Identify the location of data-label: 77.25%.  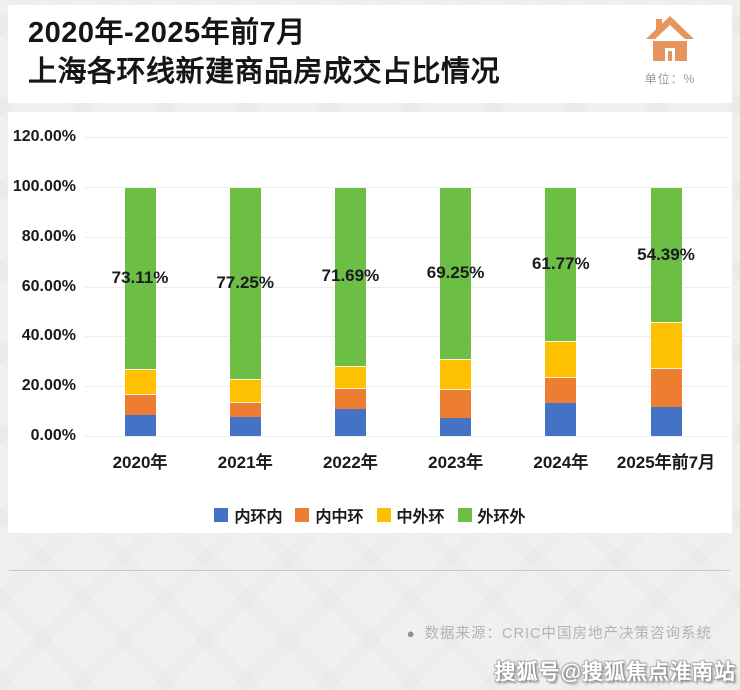
(245, 283).